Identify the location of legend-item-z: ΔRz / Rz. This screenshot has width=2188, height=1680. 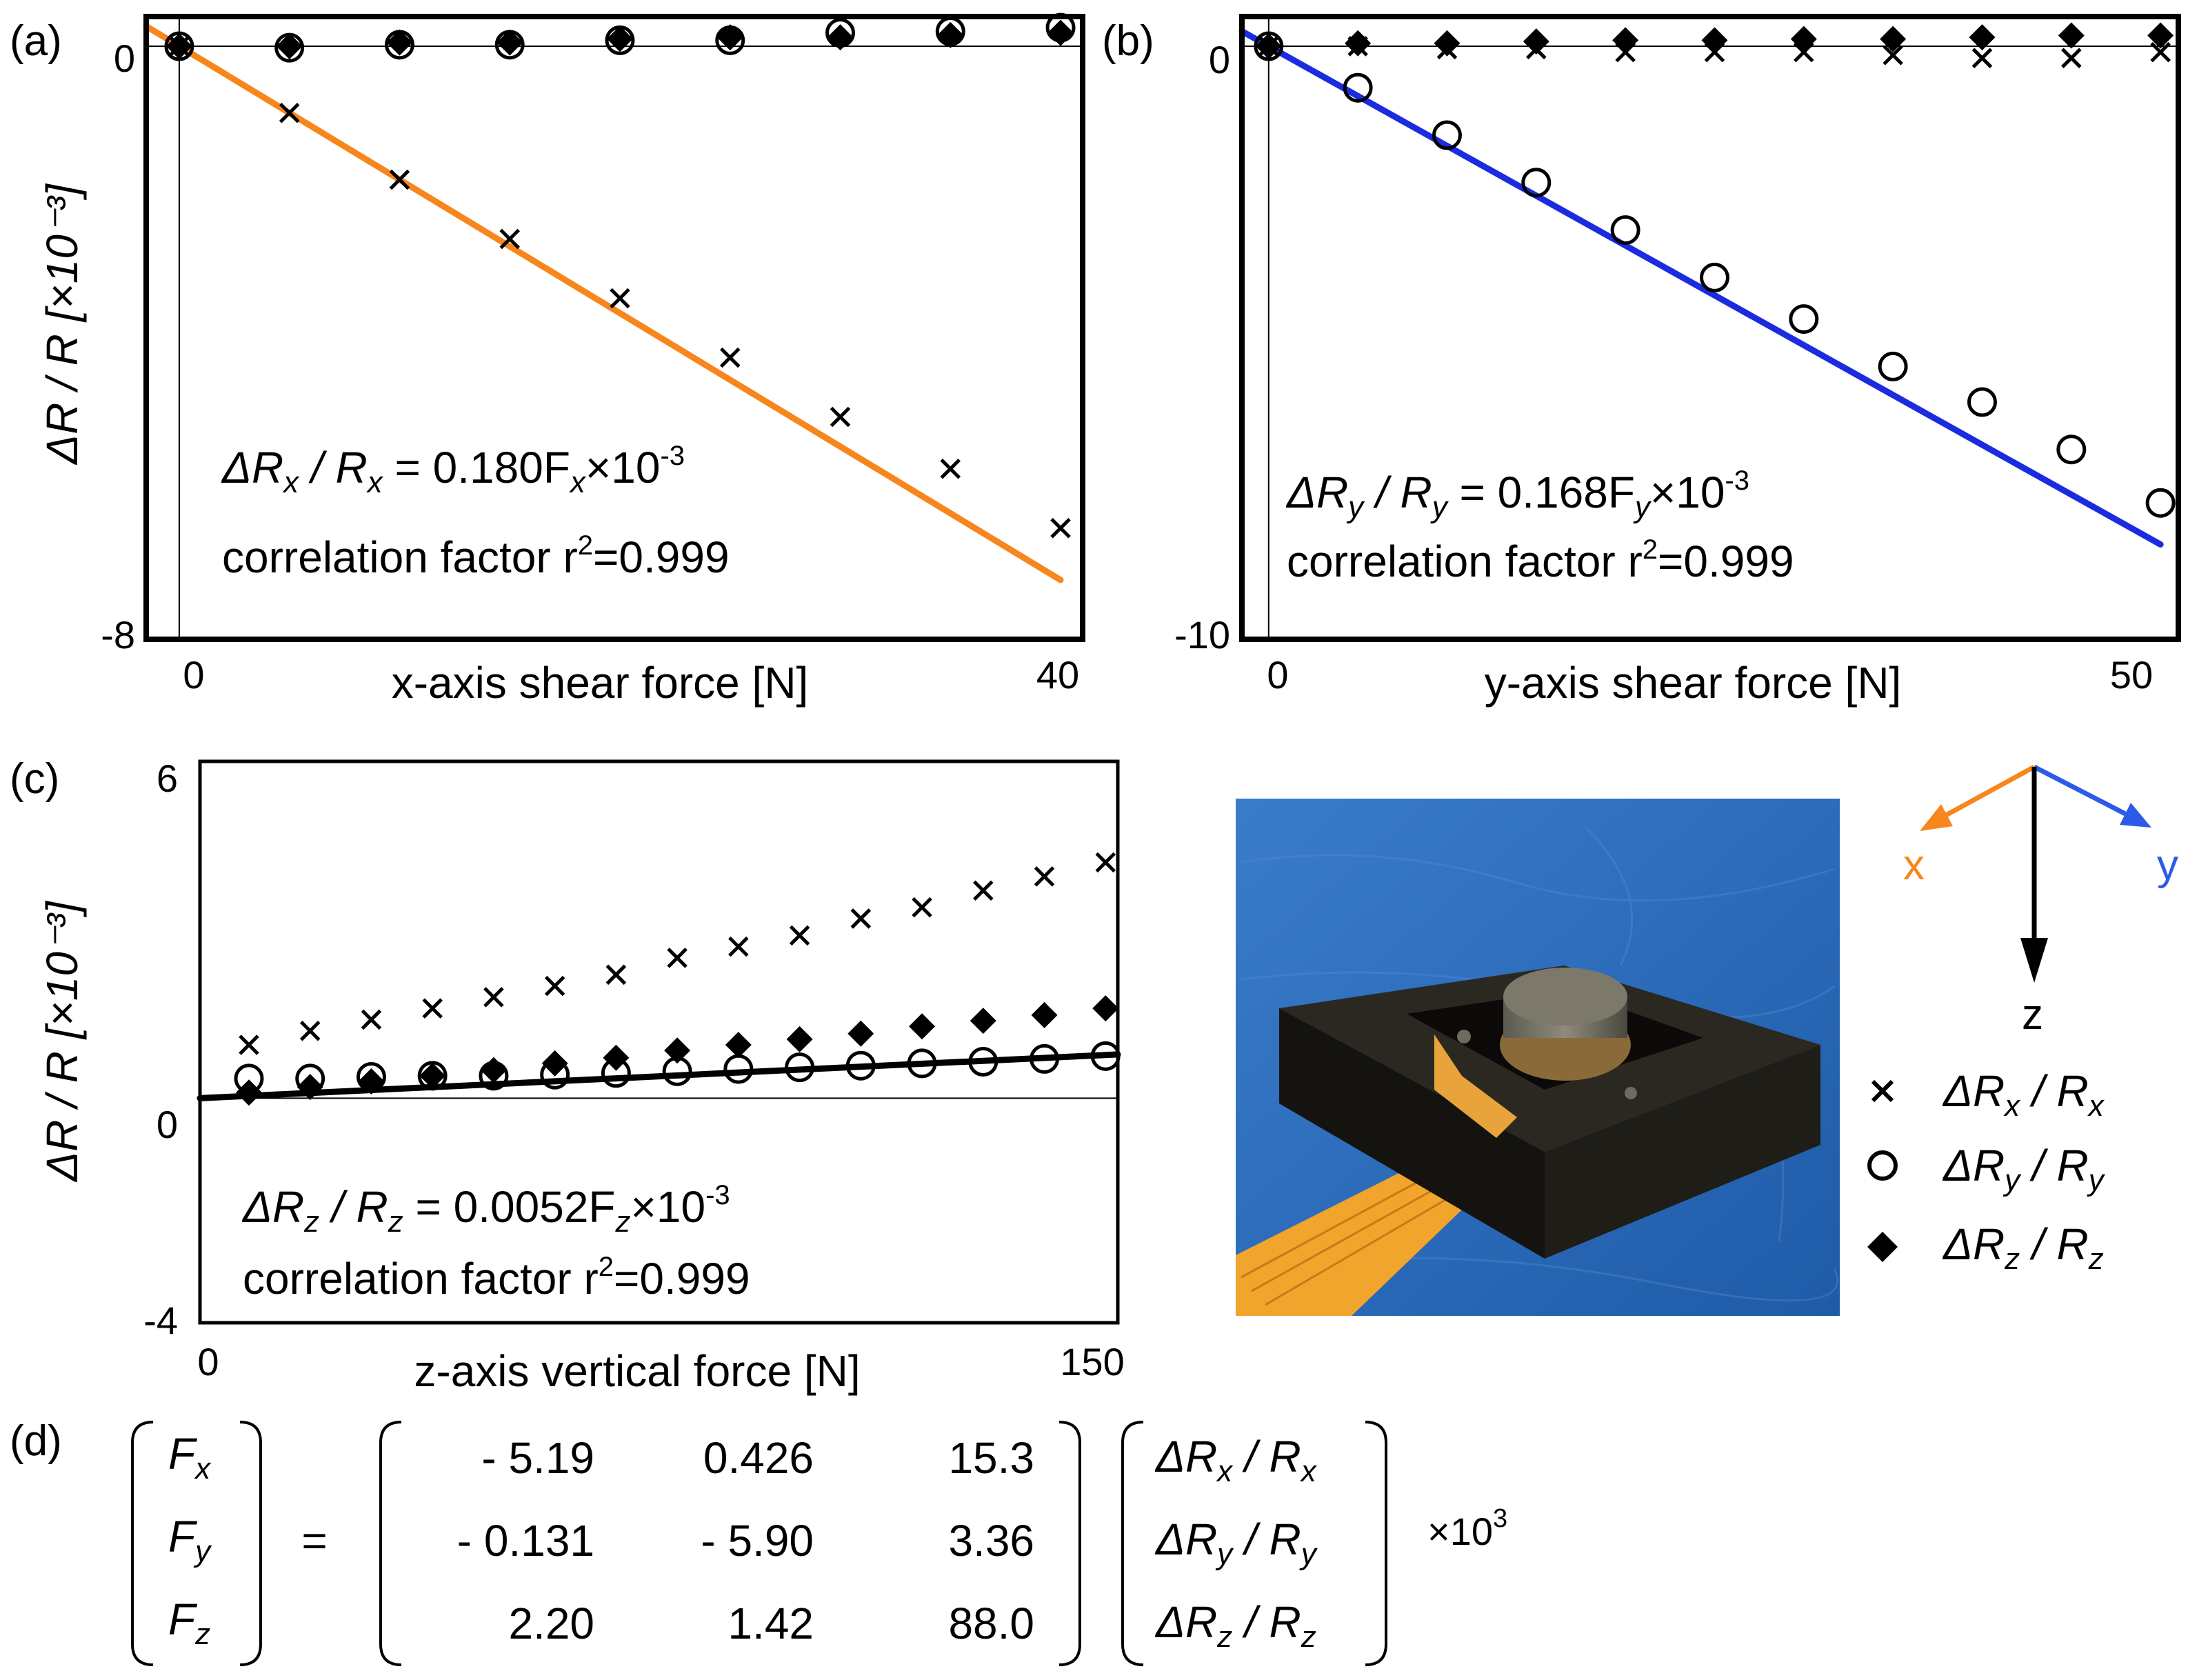
(1985, 1247).